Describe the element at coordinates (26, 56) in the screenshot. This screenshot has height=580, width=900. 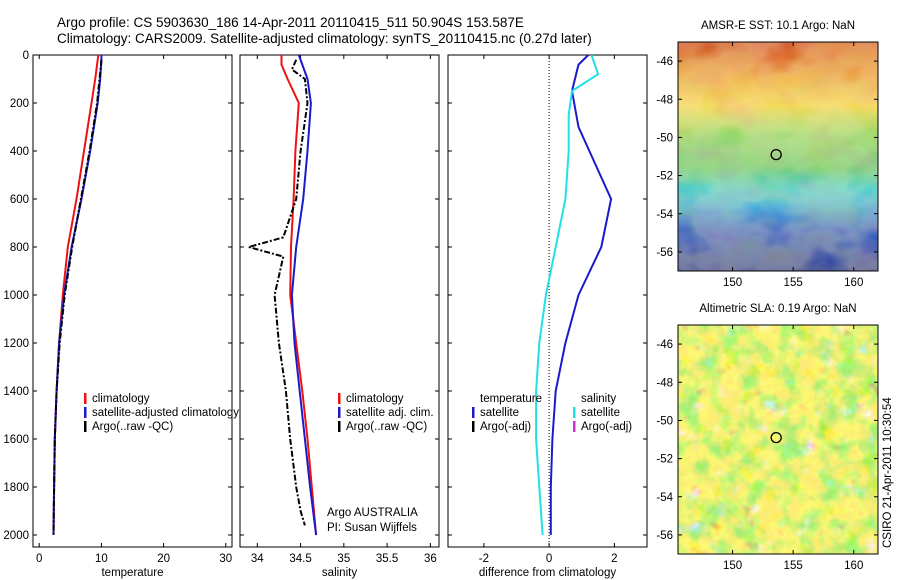
I see `y-tick-label: 0` at that location.